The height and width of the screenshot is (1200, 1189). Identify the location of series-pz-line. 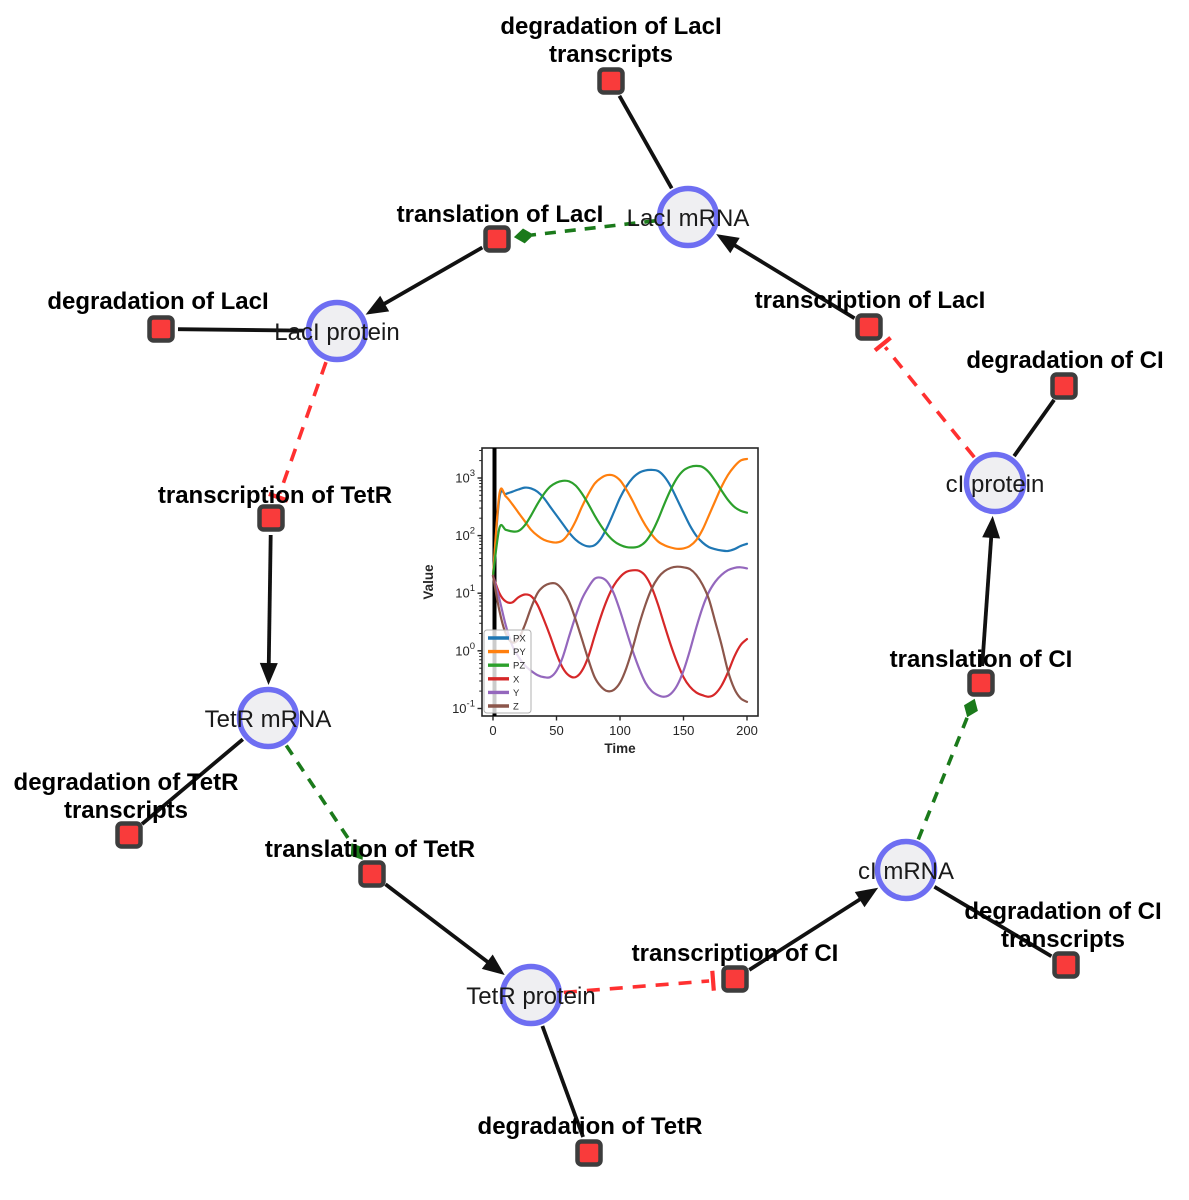
(620, 520).